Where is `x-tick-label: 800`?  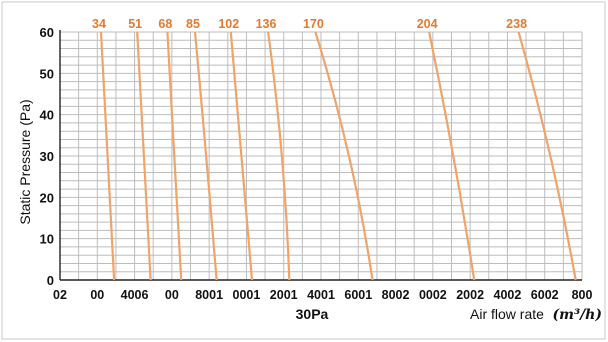 x-tick-label: 800 is located at coordinates (582, 295).